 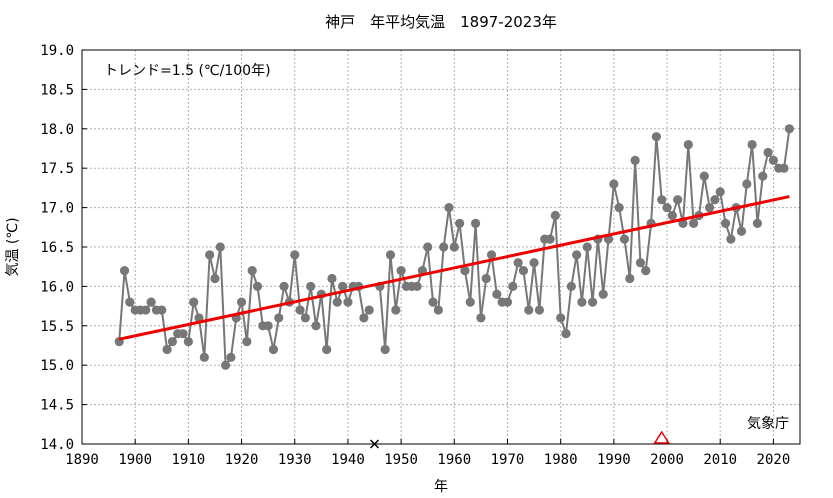 I want to click on x-tick-label: 2020, so click(x=774, y=460).